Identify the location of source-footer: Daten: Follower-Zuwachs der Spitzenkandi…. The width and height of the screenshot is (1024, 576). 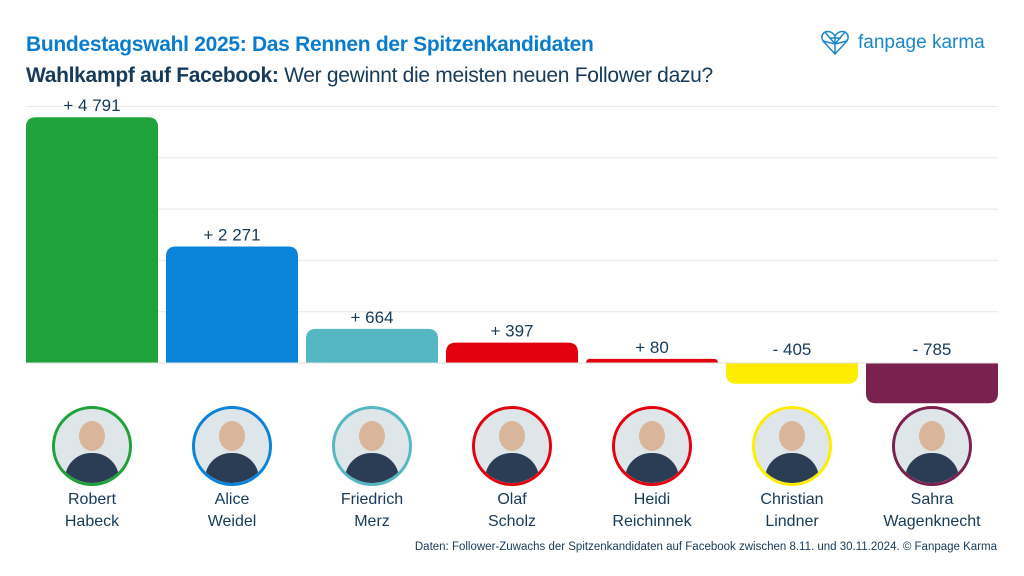
(705, 547).